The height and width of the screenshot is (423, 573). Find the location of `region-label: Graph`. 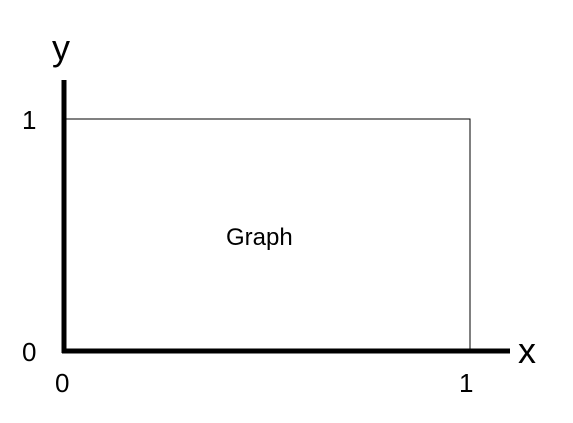

region-label: Graph is located at coordinates (259, 238).